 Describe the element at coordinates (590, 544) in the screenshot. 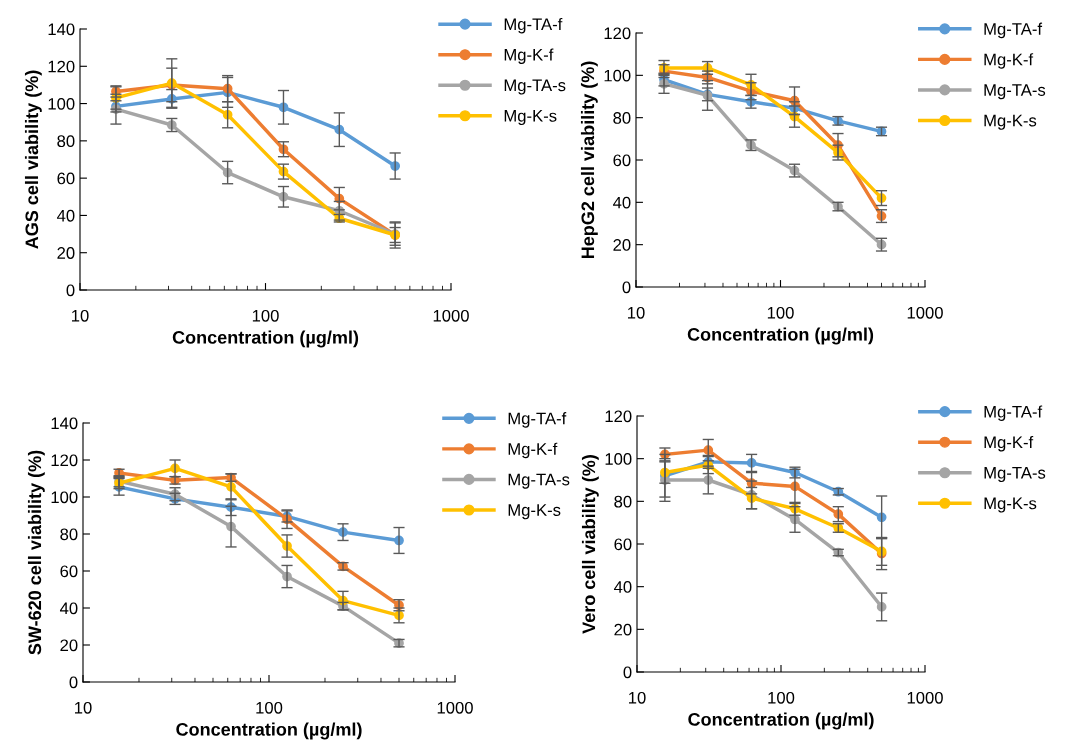

I see `y-axis-title: Vero cell viability (%)` at that location.